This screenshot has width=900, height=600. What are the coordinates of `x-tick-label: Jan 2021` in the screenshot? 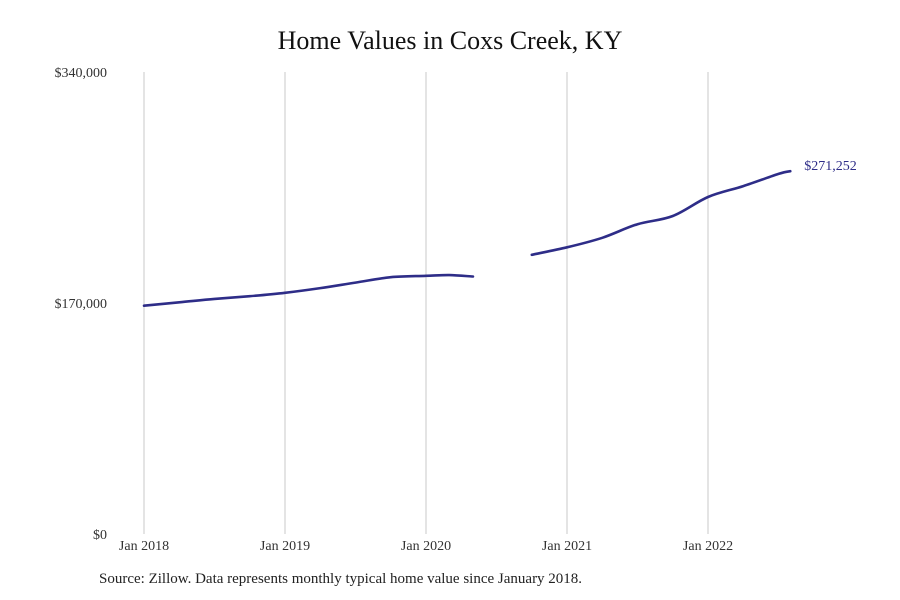 It's located at (567, 546).